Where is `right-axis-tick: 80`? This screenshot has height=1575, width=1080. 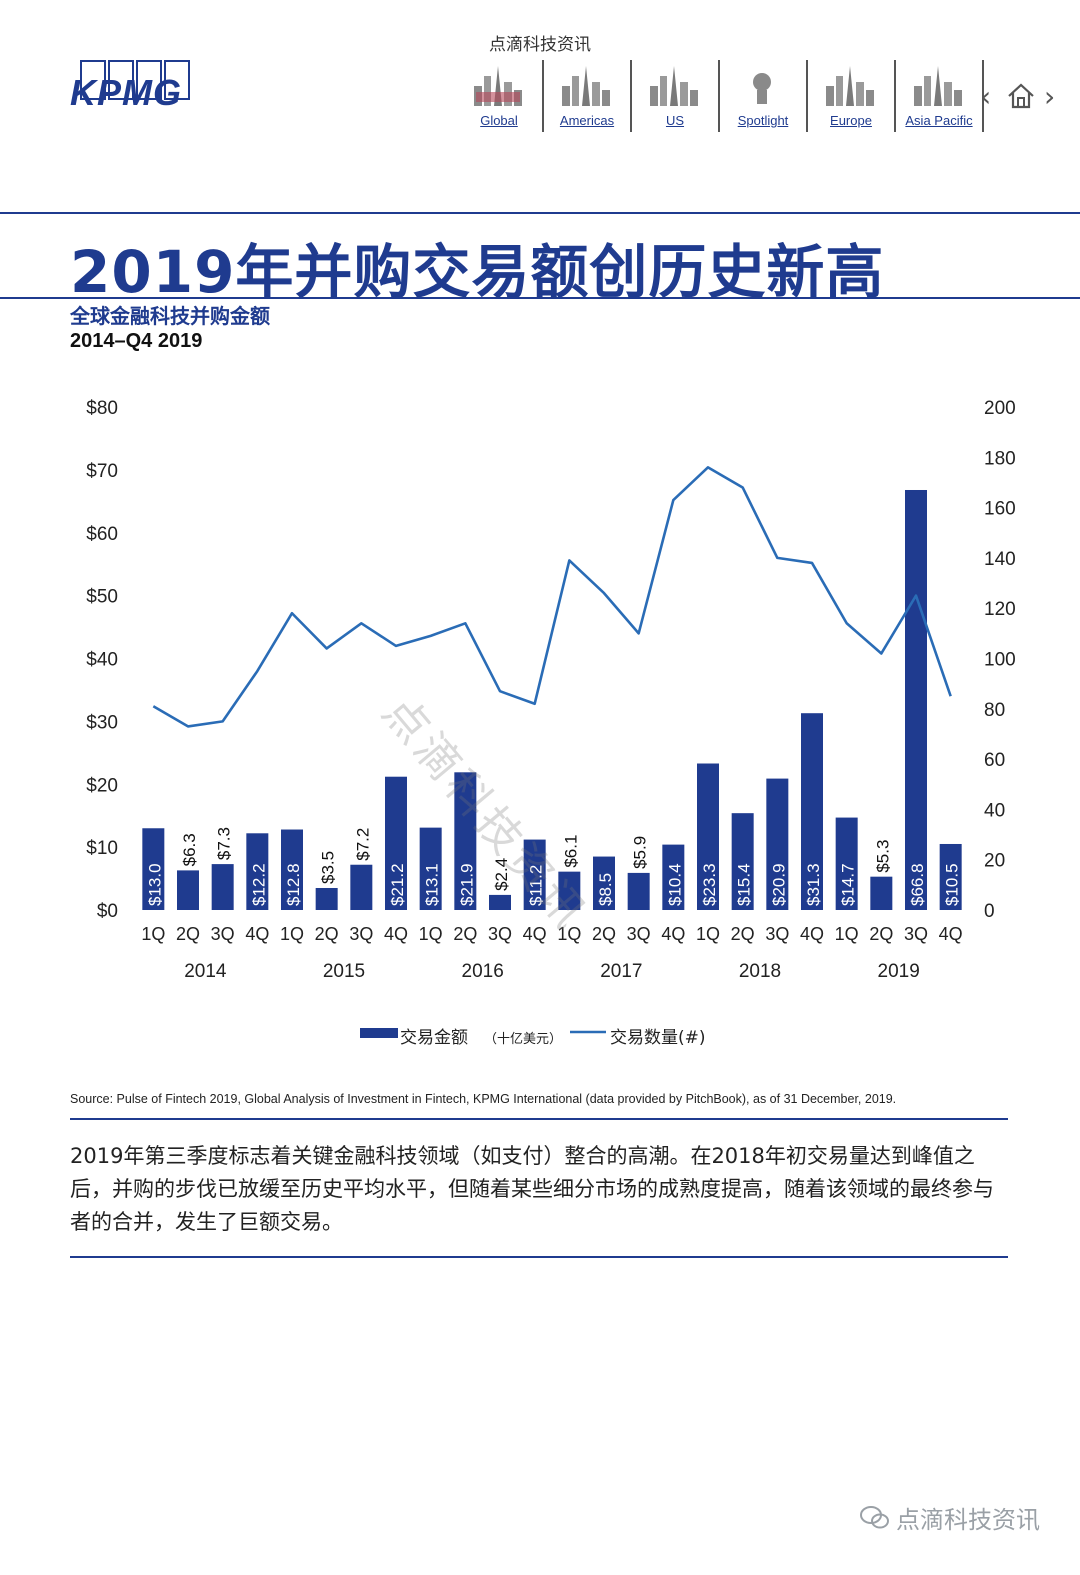 right-axis-tick: 80 is located at coordinates (994, 710).